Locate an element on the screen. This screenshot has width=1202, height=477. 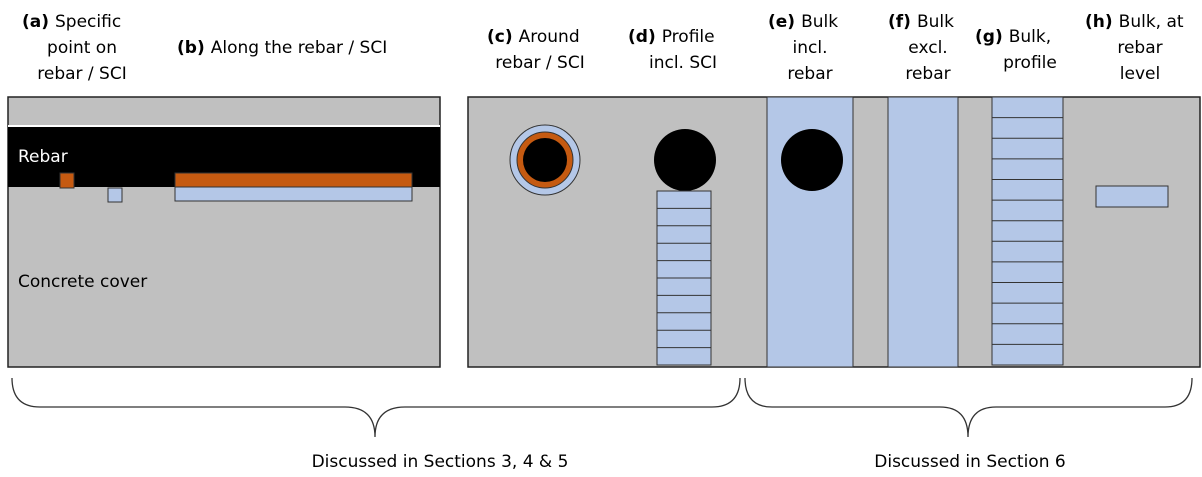
label-text: Around is located at coordinates (549, 37).